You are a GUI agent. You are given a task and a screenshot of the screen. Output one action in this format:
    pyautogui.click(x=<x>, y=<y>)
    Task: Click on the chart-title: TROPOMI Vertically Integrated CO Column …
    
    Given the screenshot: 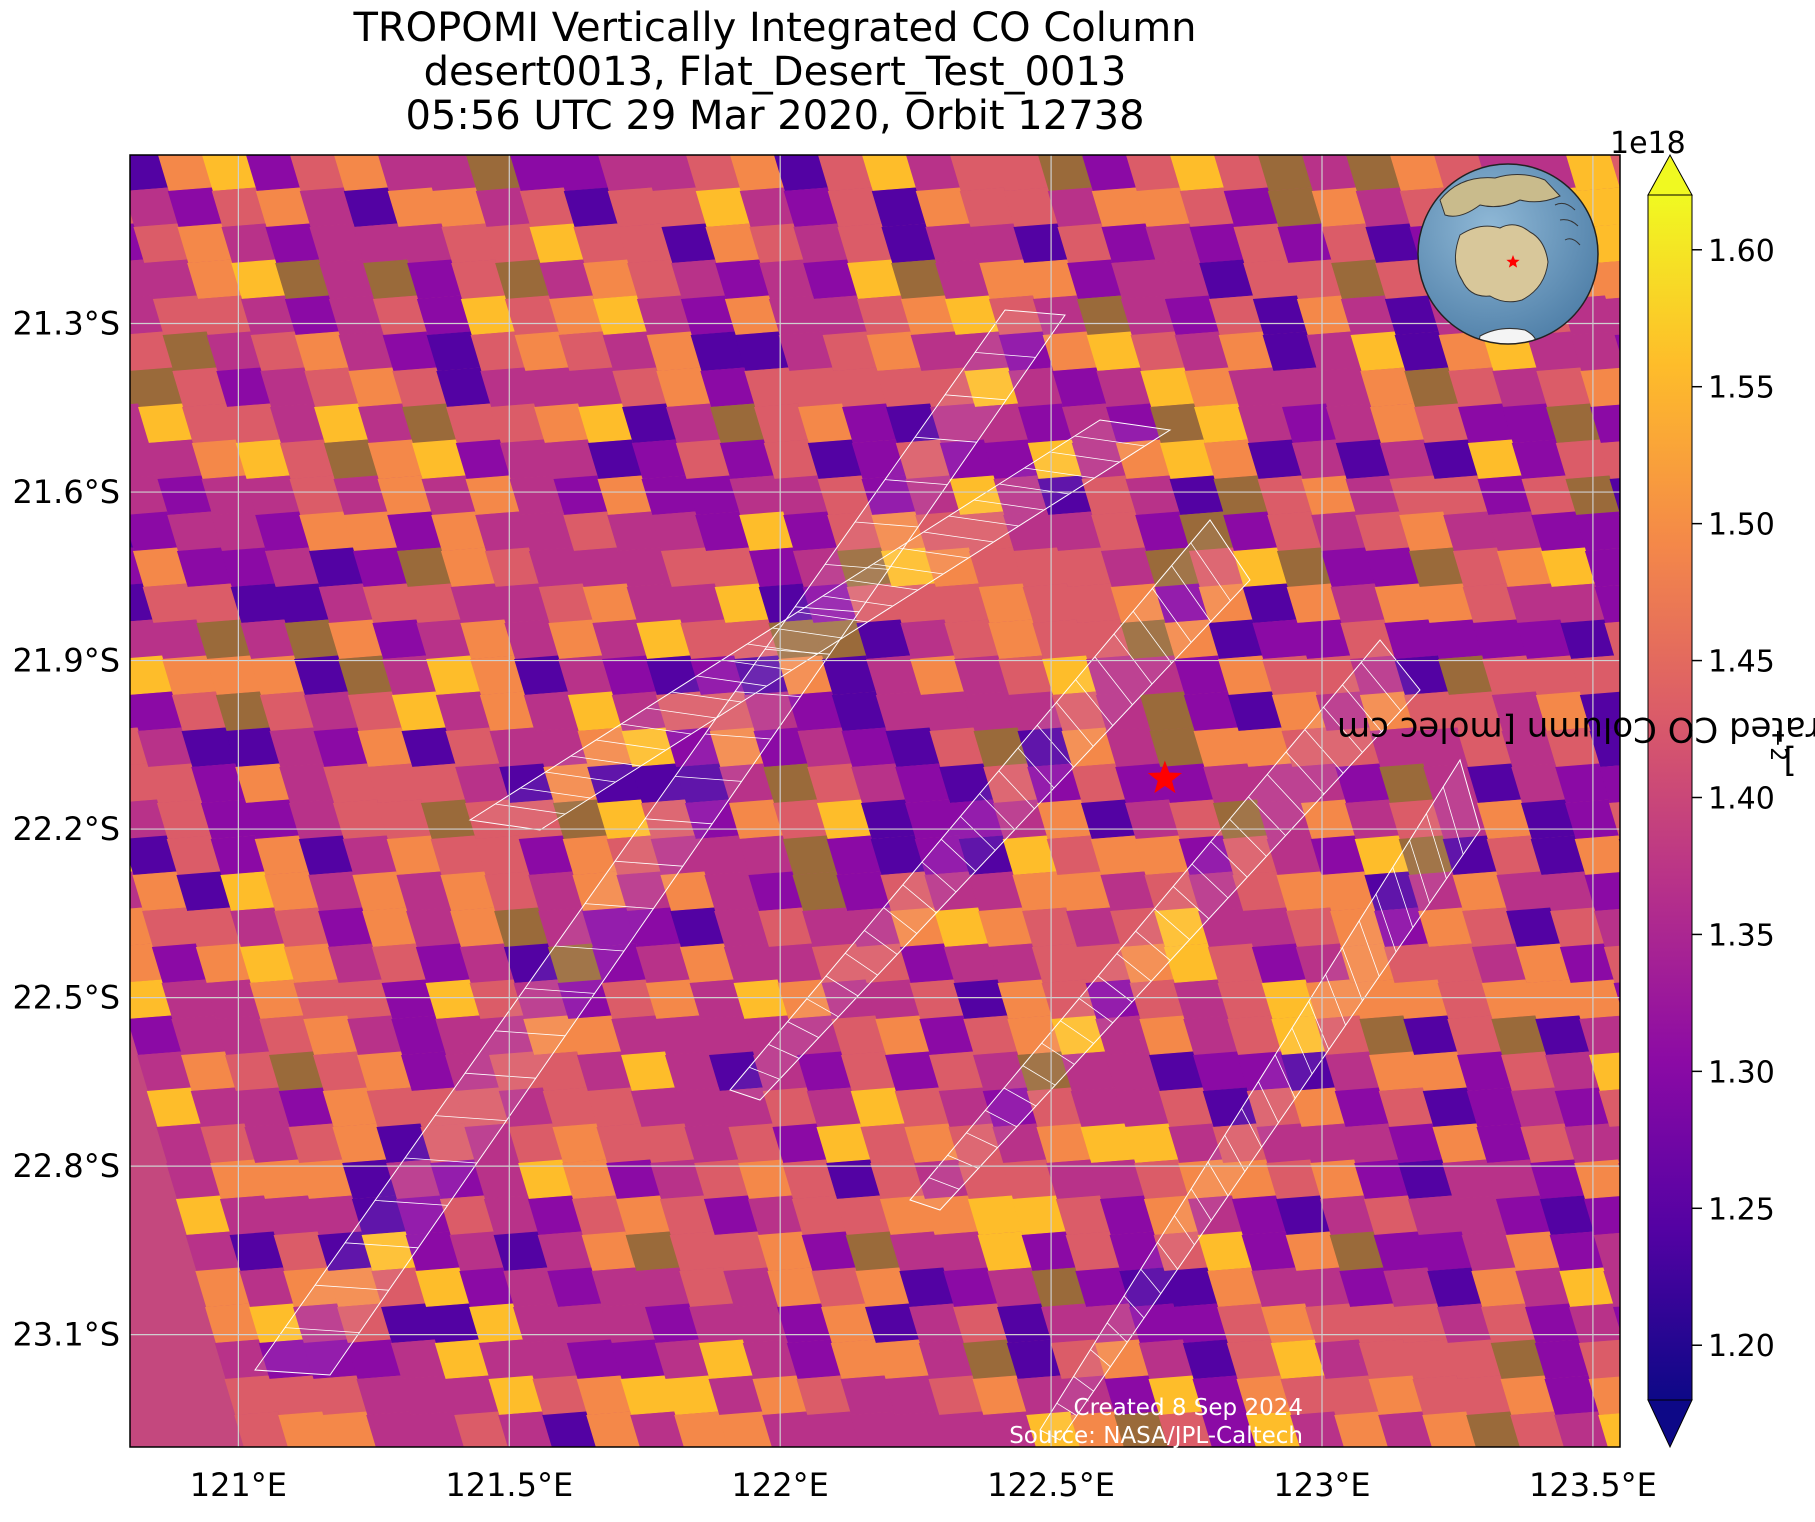 What is the action you would take?
    pyautogui.click(x=775, y=72)
    